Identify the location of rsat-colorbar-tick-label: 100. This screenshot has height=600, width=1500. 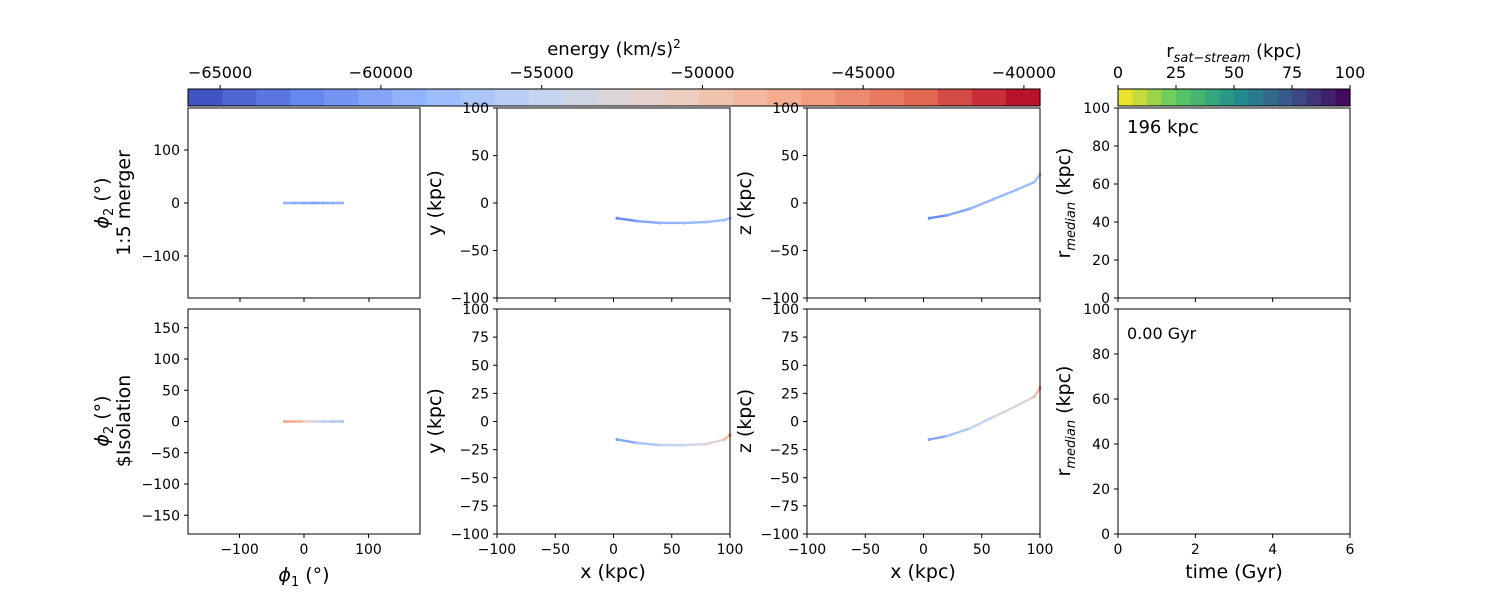
(1350, 72).